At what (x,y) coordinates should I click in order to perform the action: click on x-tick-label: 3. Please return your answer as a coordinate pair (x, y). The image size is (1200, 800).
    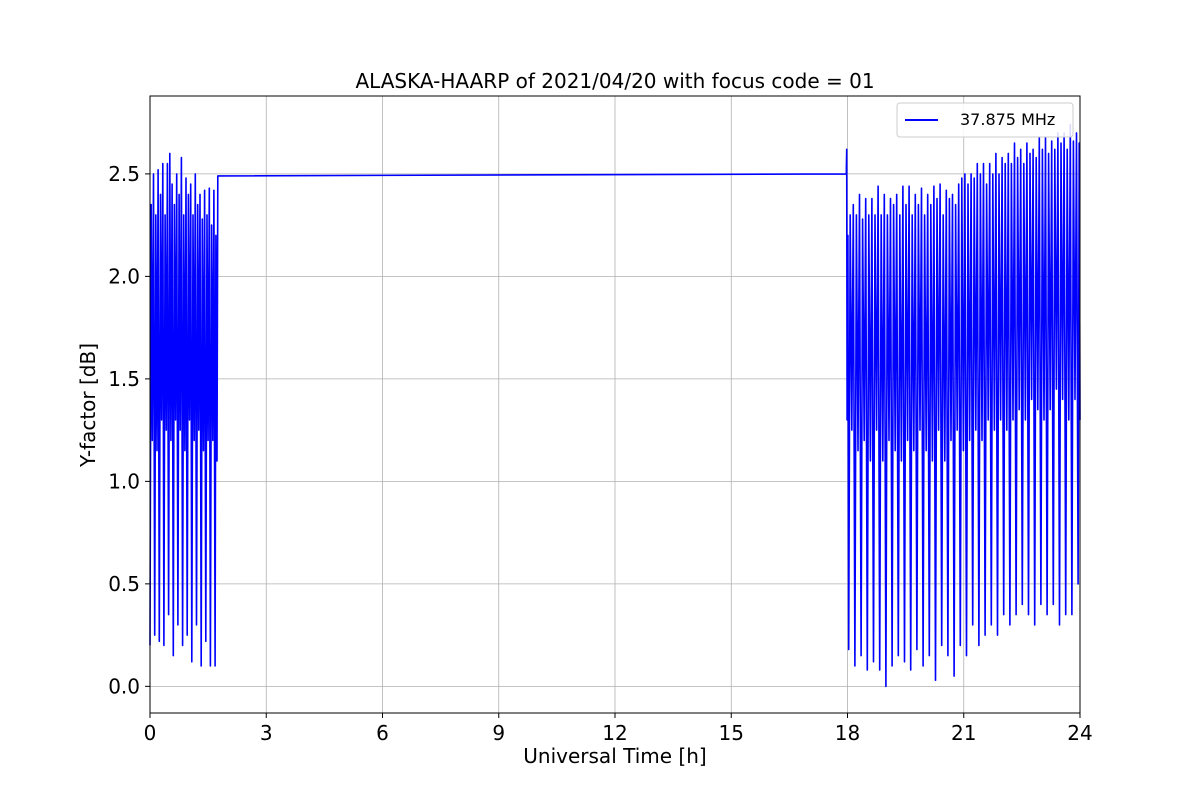
    Looking at the image, I should click on (266, 733).